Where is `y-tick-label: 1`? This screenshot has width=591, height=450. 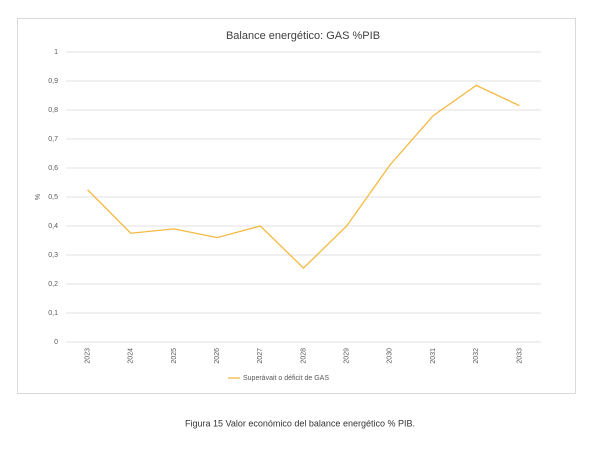
y-tick-label: 1 is located at coordinates (56, 52).